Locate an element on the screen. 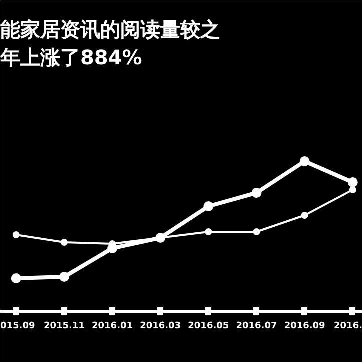  x-tick-label: 2016.01 is located at coordinates (113, 327).